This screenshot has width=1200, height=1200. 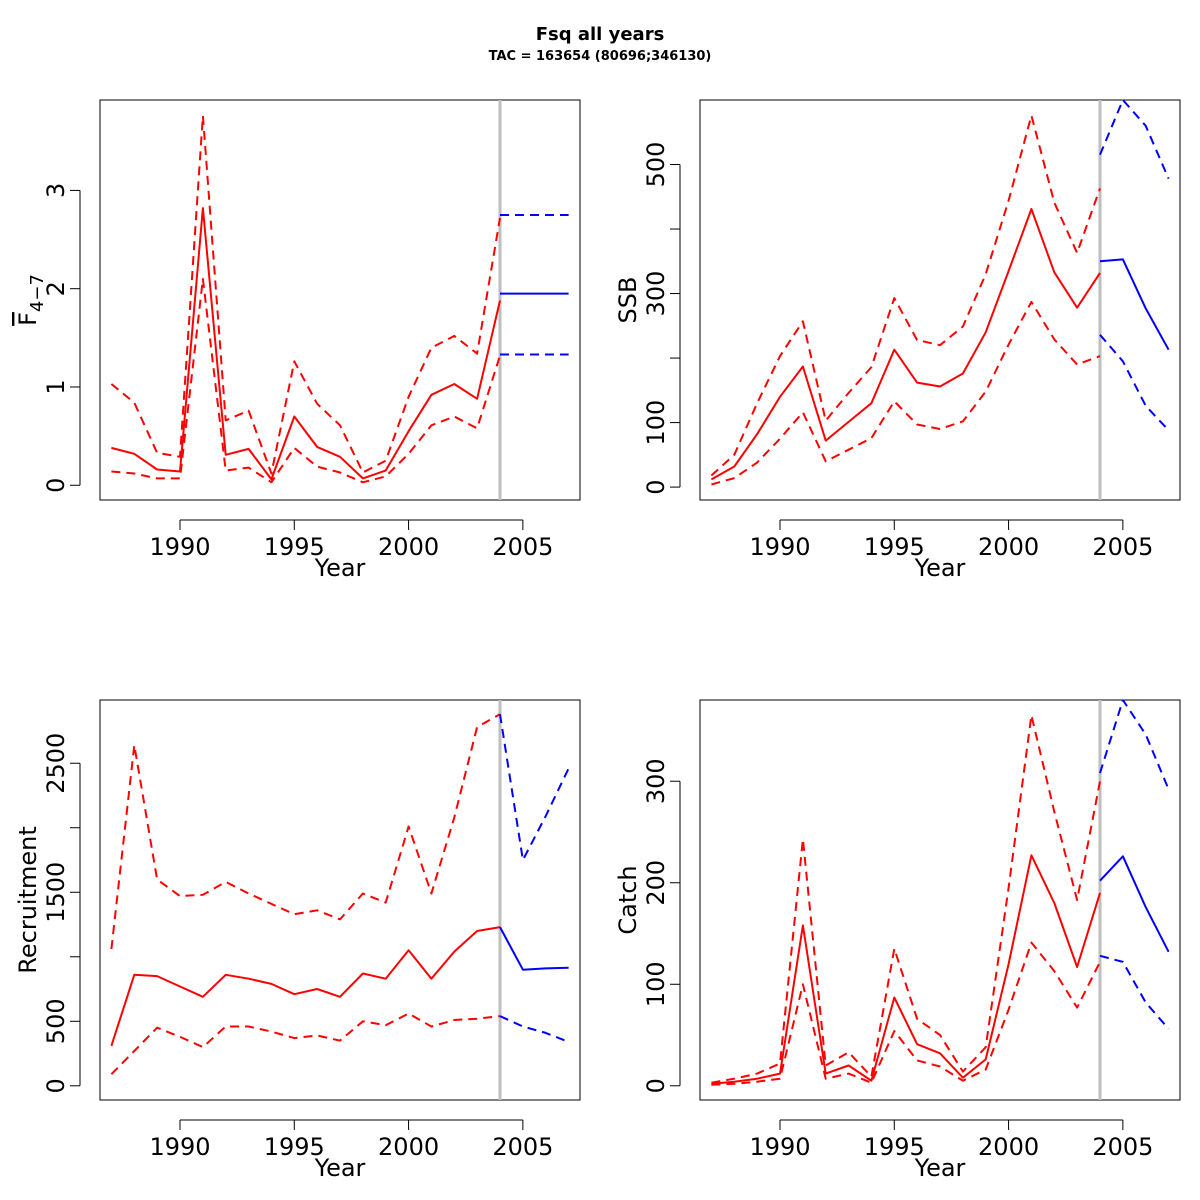 I want to click on y-tick-label: 2500, so click(x=56, y=763).